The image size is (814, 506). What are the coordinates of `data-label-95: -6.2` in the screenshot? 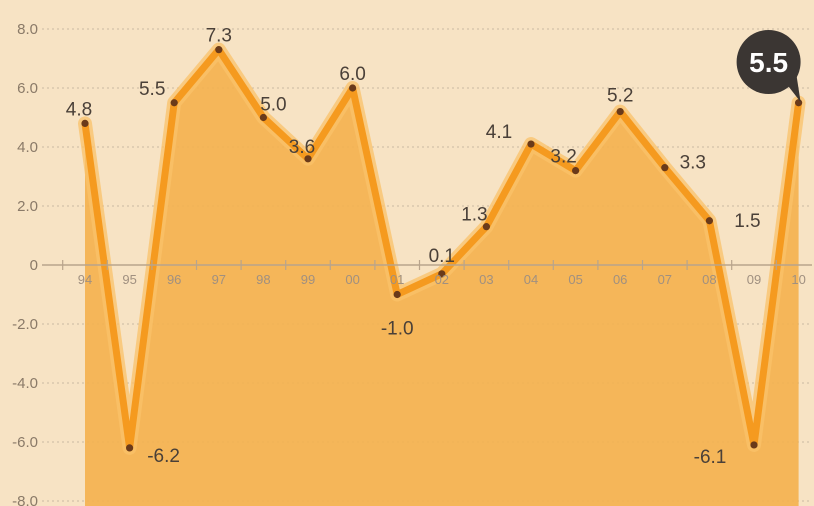 It's located at (163, 456).